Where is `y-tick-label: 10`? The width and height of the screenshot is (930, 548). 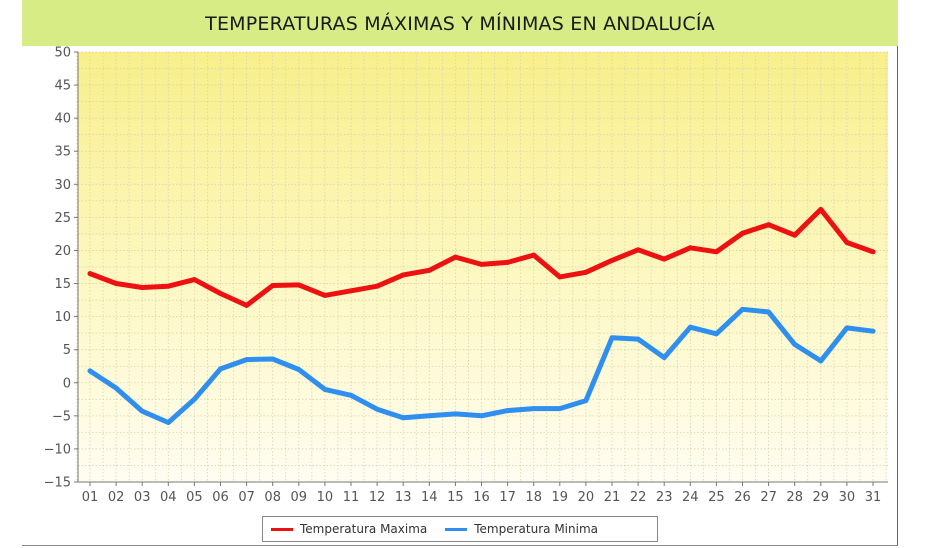
y-tick-label: 10 is located at coordinates (62, 317).